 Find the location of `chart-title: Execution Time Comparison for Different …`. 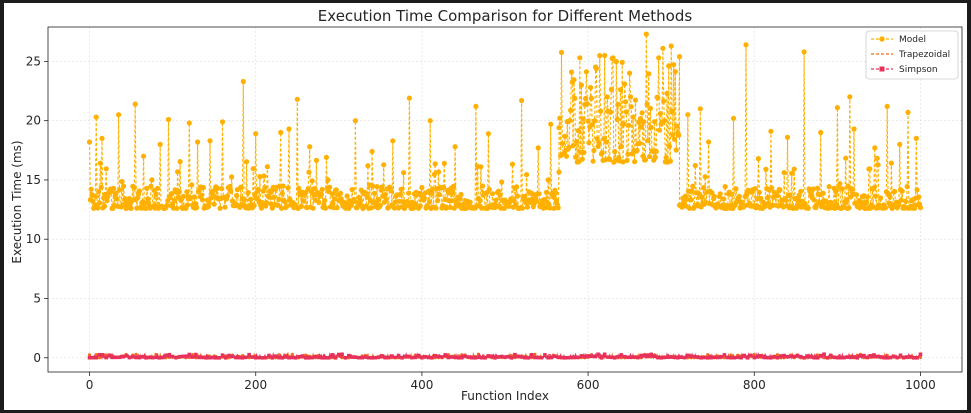

chart-title: Execution Time Comparison for Different … is located at coordinates (505, 16).